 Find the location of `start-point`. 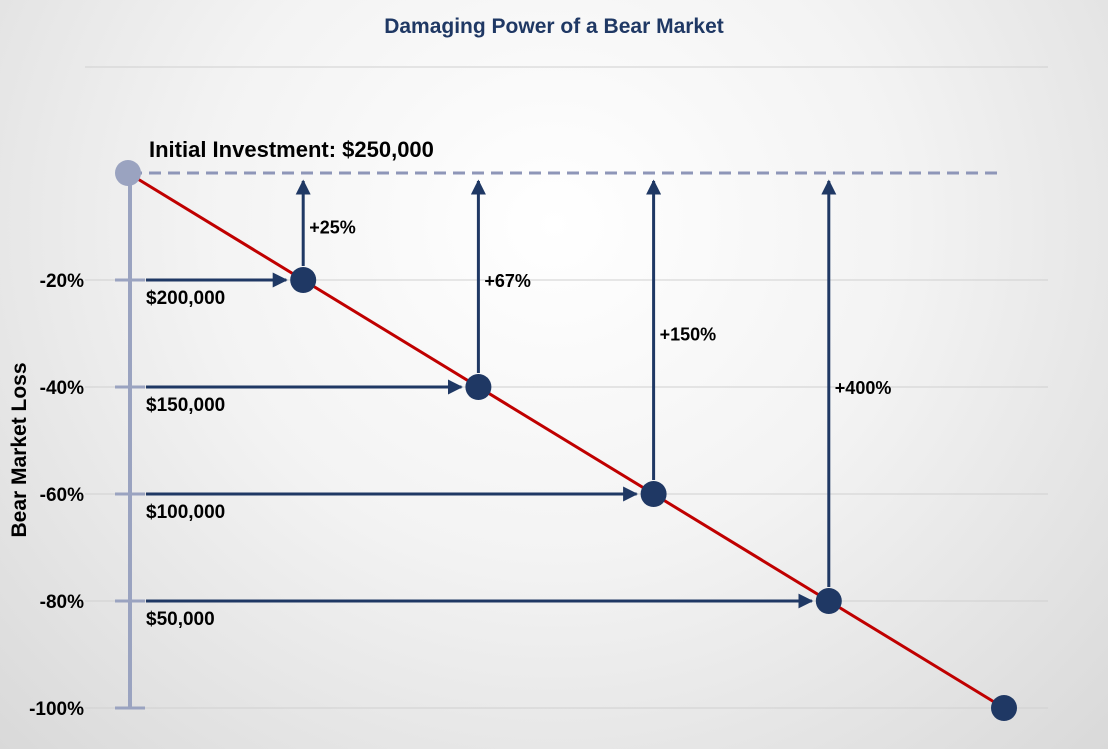

start-point is located at coordinates (128, 173).